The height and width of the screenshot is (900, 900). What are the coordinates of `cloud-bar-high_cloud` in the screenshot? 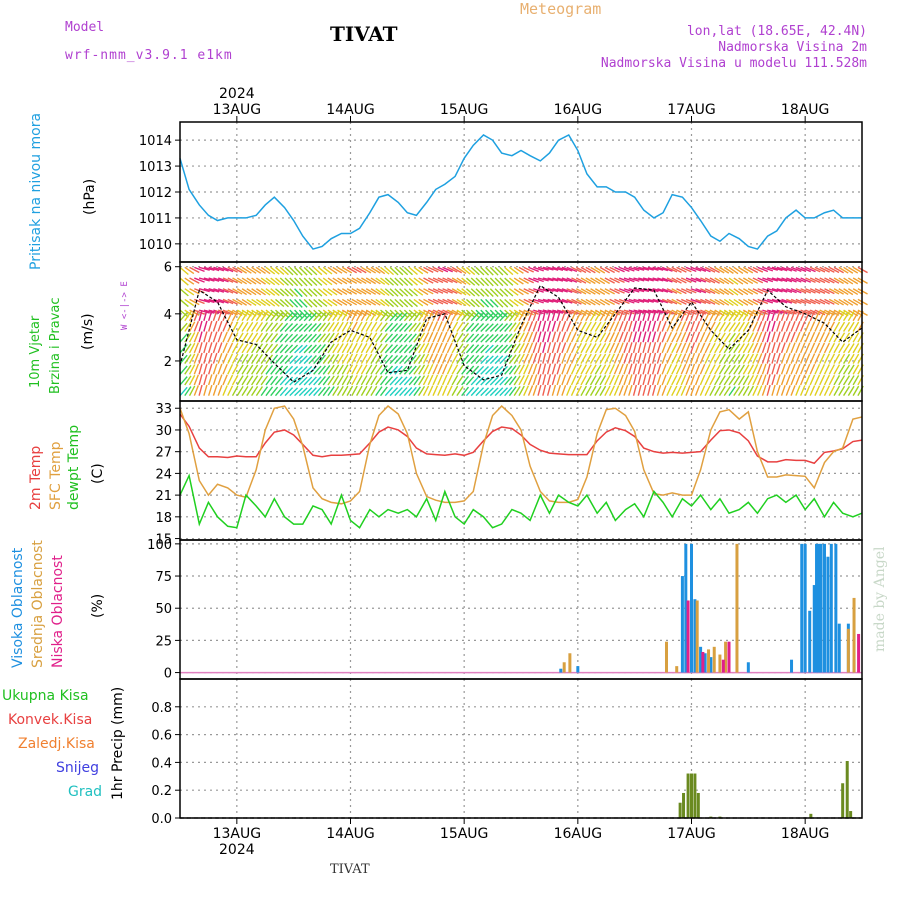 It's located at (821, 608).